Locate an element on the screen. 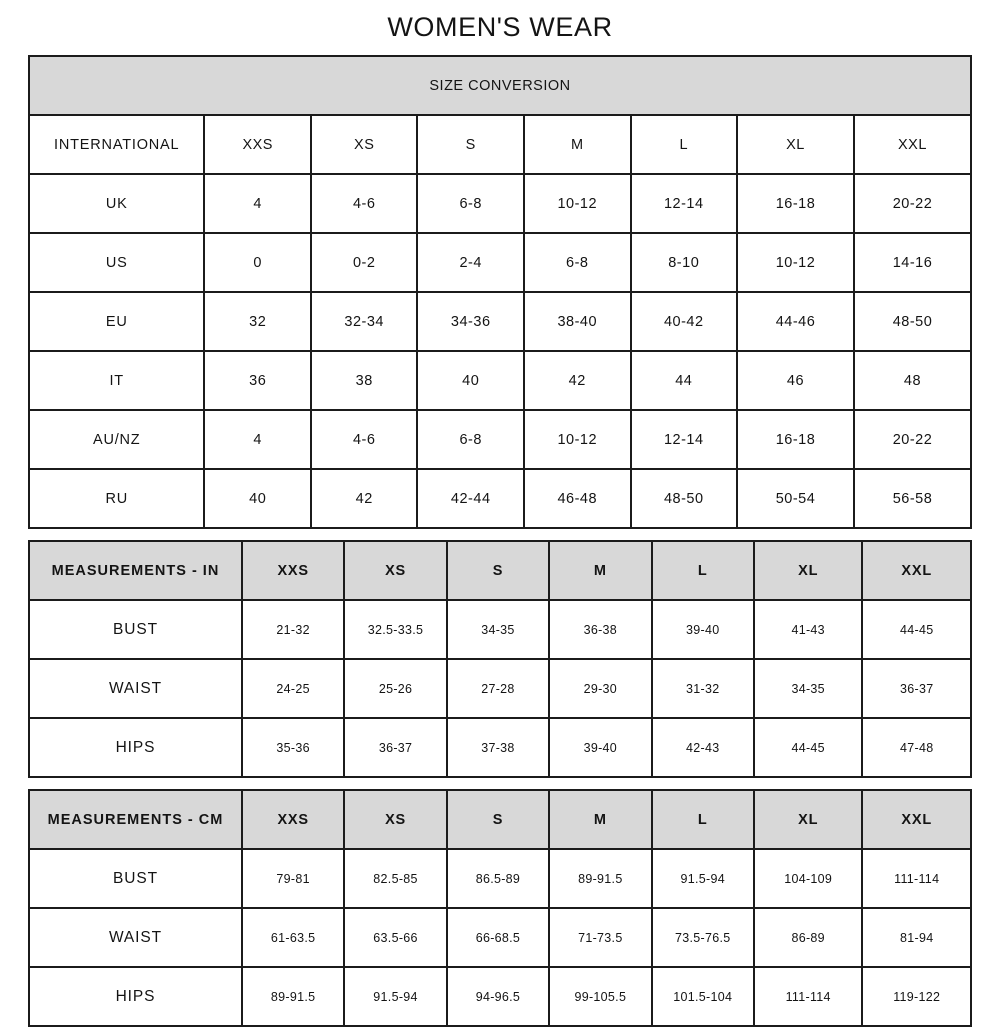 The width and height of the screenshot is (1000, 1027). column-header-xxs: XXS is located at coordinates (293, 819).